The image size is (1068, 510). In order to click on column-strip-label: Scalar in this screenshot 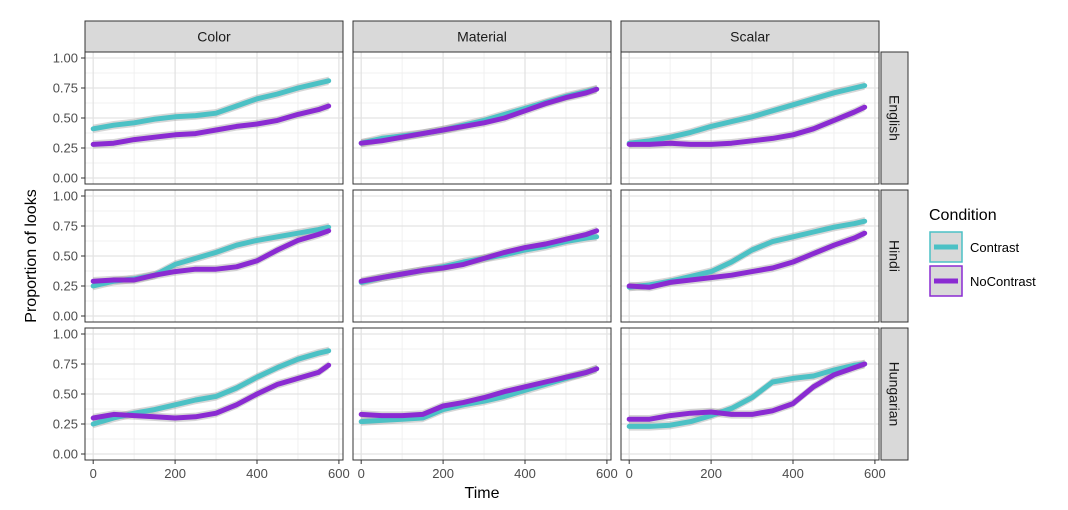, I will do `click(750, 37)`.